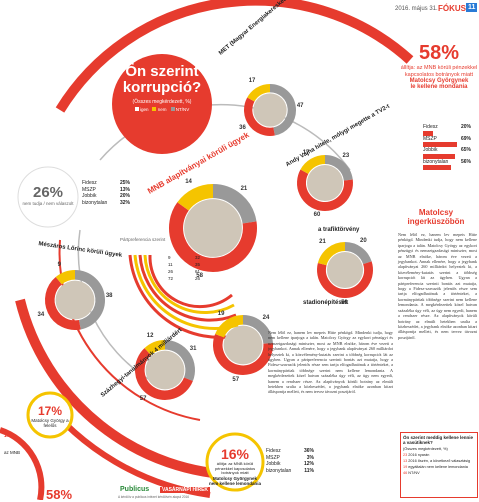  Describe the element at coordinates (198, 264) in the screenshot. I see `spiral-val: 35` at that location.